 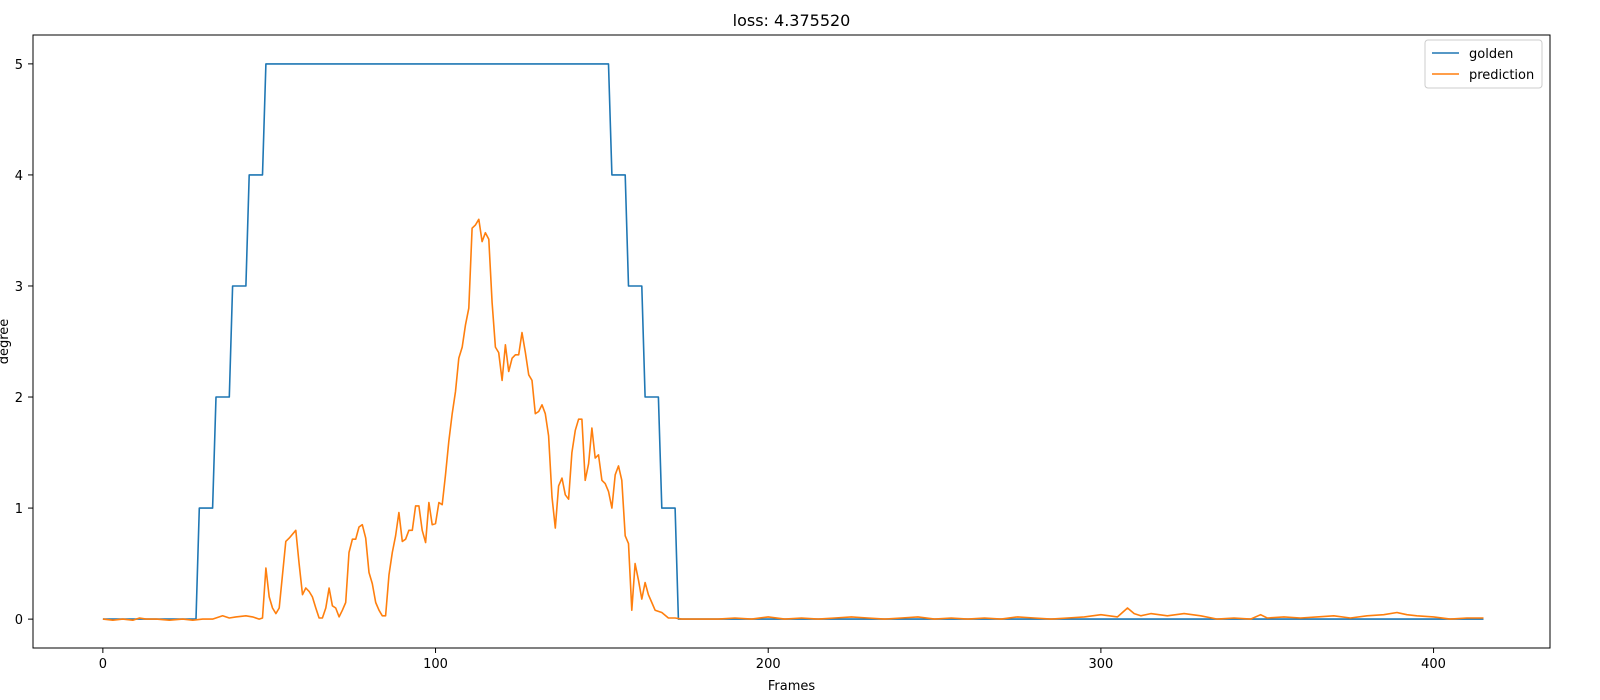 I want to click on x-tick-label: 200, so click(x=768, y=664).